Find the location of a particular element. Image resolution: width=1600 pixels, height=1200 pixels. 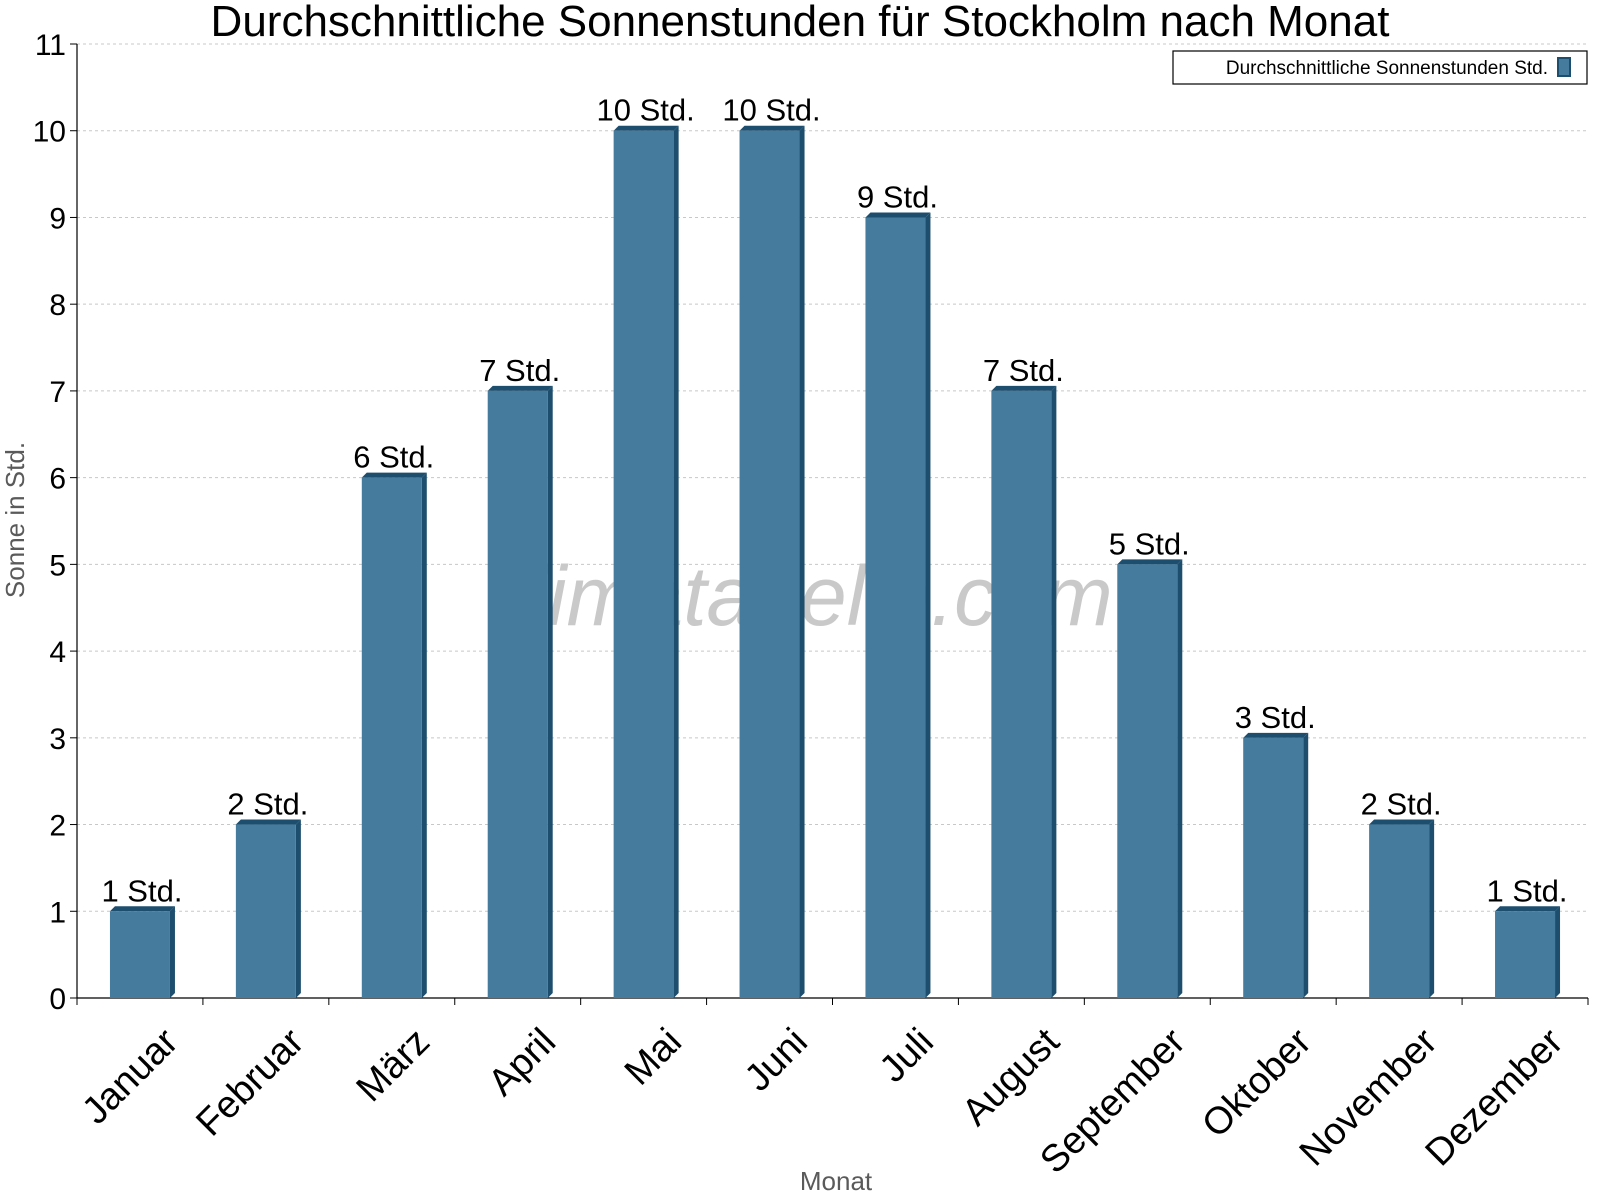

x-tick-label: Oktober is located at coordinates (1257, 1083).